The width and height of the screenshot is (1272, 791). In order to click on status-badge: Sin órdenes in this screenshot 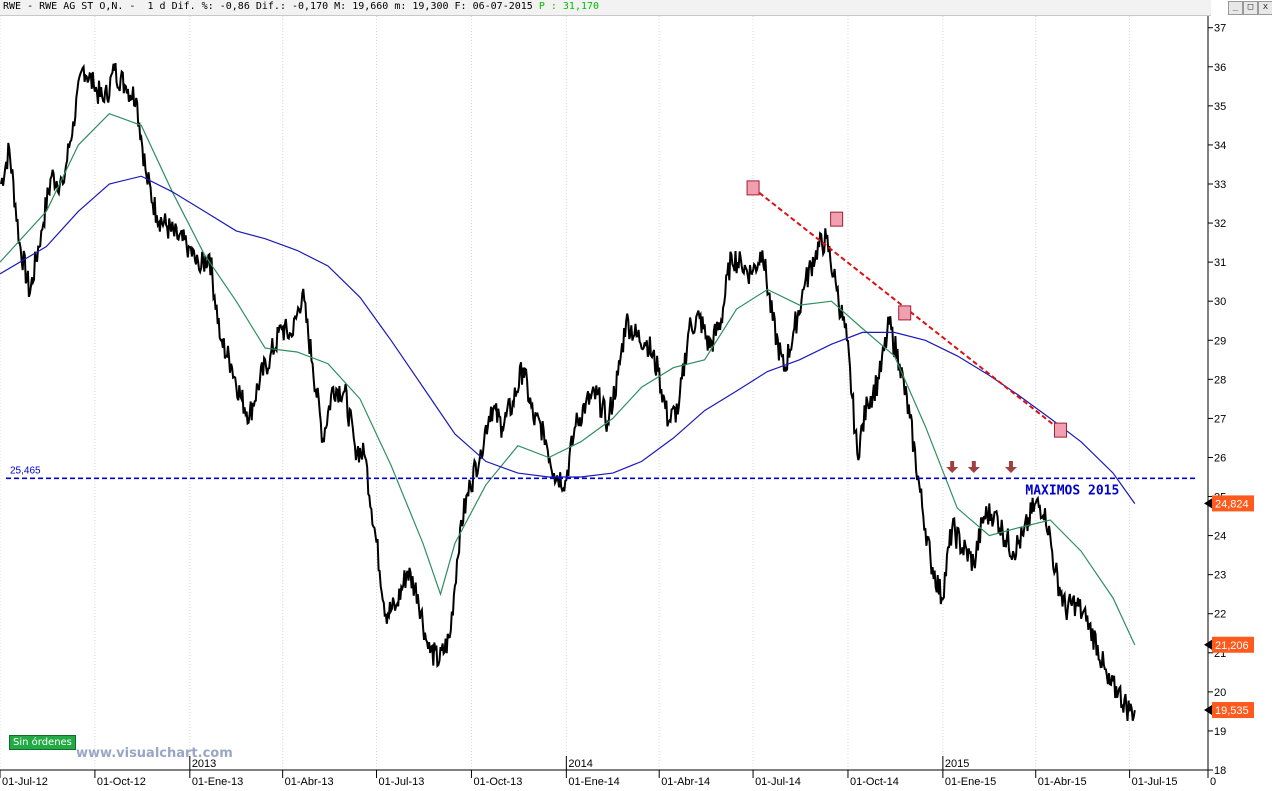, I will do `click(42, 742)`.